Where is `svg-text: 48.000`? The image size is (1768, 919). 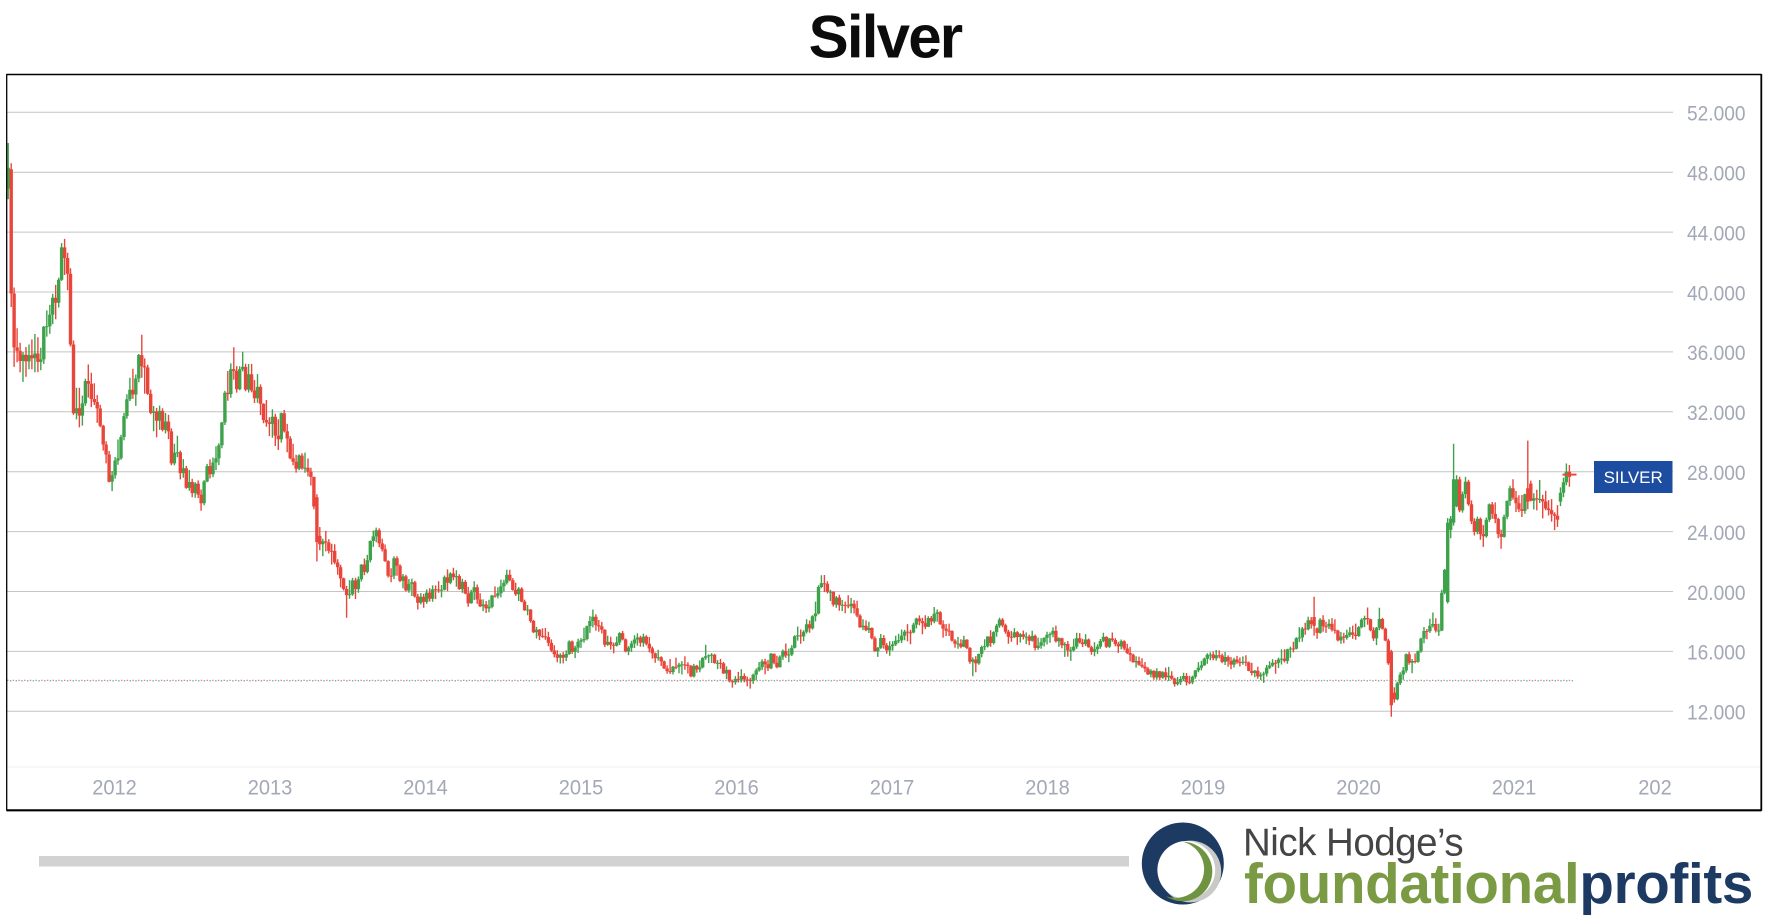
svg-text: 48.000 is located at coordinates (1716, 174).